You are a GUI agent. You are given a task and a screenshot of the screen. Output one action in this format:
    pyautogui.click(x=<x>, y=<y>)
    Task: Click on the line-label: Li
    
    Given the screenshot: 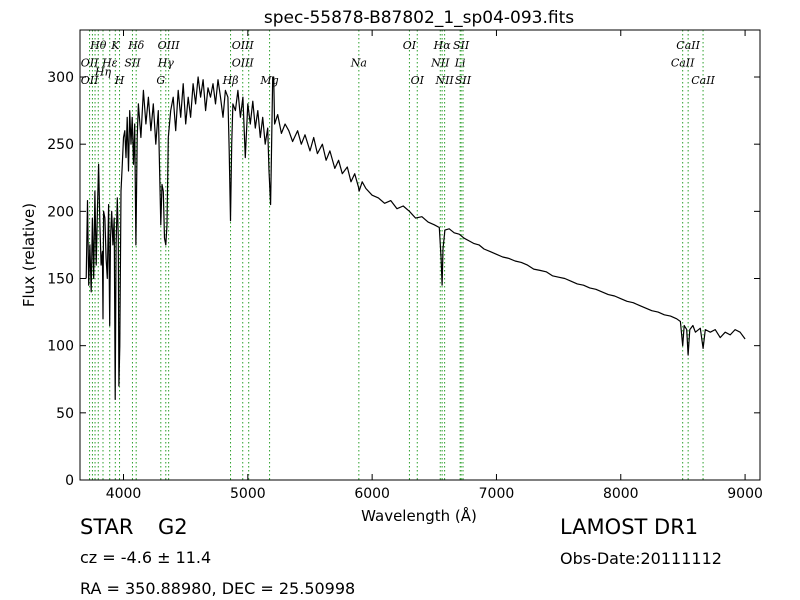 What is the action you would take?
    pyautogui.click(x=460, y=63)
    